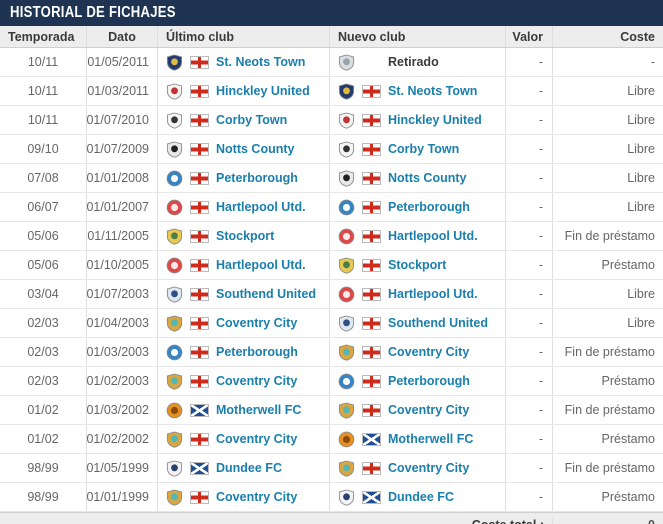 Image resolution: width=663 pixels, height=524 pixels. Describe the element at coordinates (43, 294) in the screenshot. I see `season-cell: 03/04` at that location.